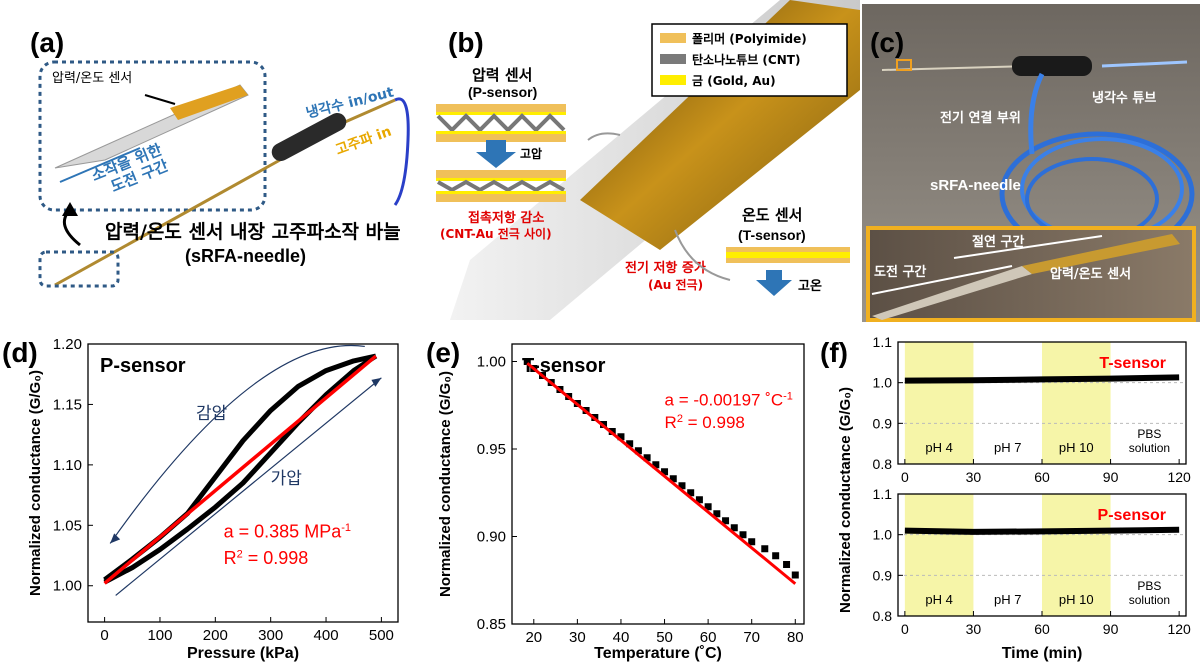 The image size is (1200, 666). Describe the element at coordinates (445, 484) in the screenshot. I see `e-ylabel: Normalized conductance (G/G₀)` at that location.